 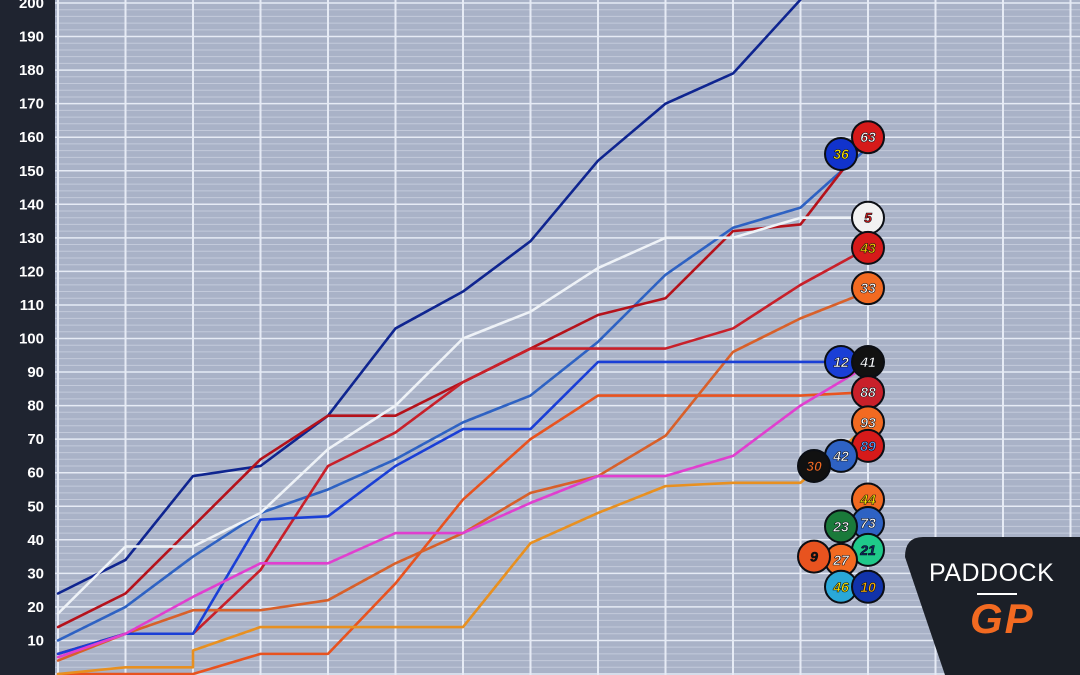 What do you see at coordinates (31, 37) in the screenshot?
I see `y-tick-label: 190` at bounding box center [31, 37].